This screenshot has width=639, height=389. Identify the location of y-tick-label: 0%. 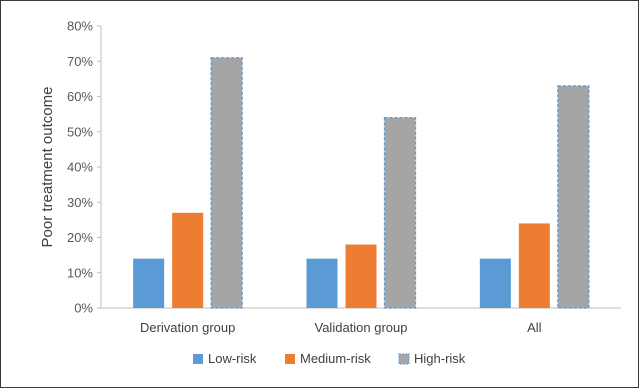
(83, 308).